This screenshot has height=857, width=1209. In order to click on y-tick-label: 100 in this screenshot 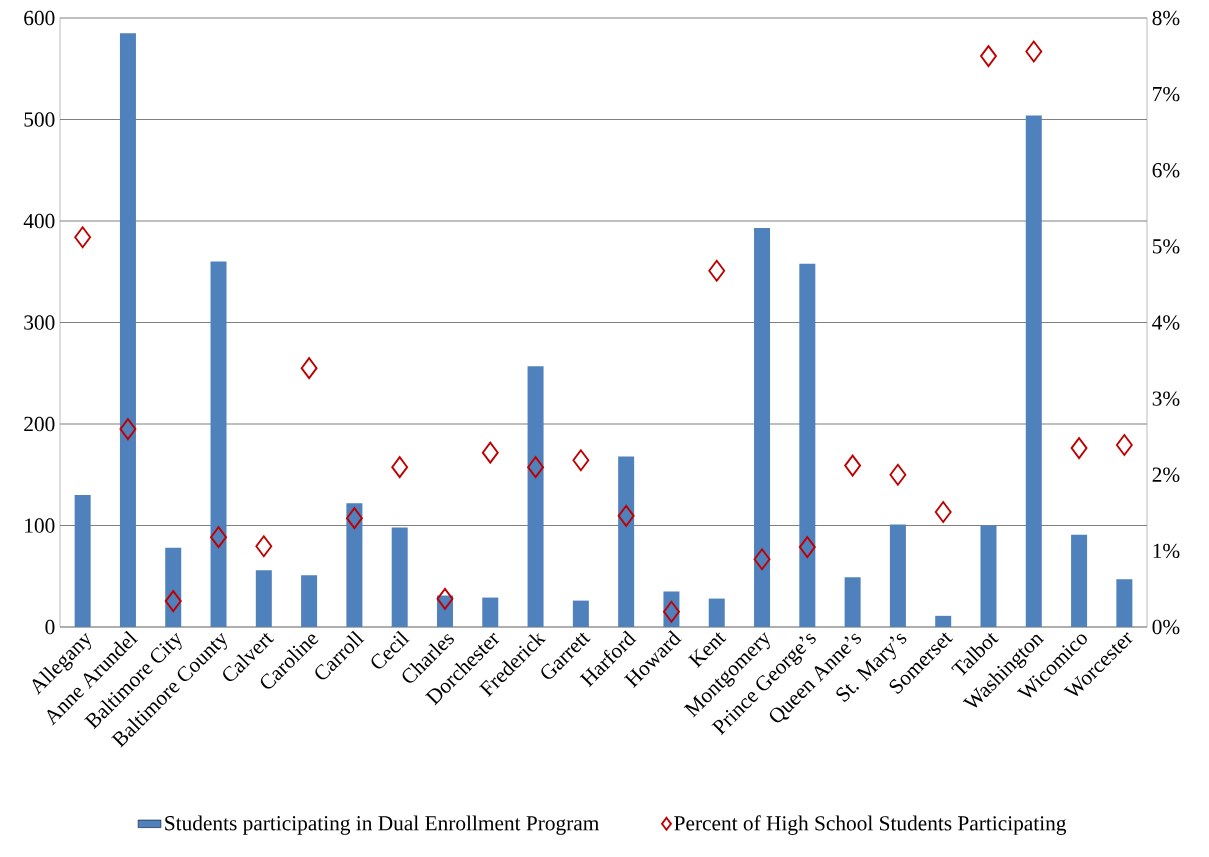, I will do `click(40, 525)`.